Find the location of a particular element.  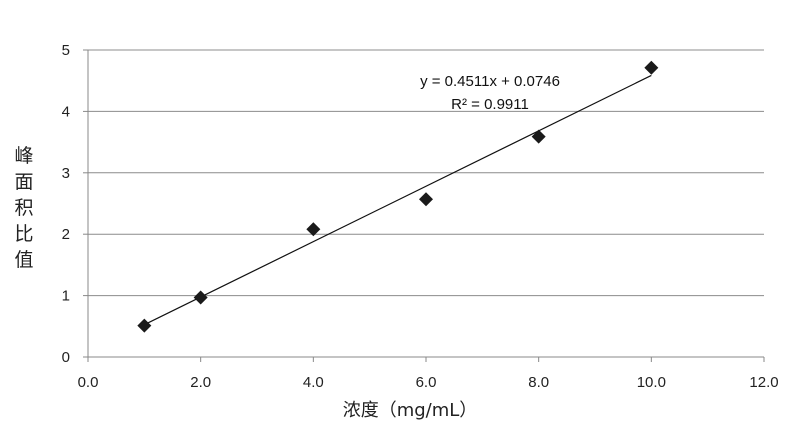

y-axis-title-char: 比 is located at coordinates (23, 234).